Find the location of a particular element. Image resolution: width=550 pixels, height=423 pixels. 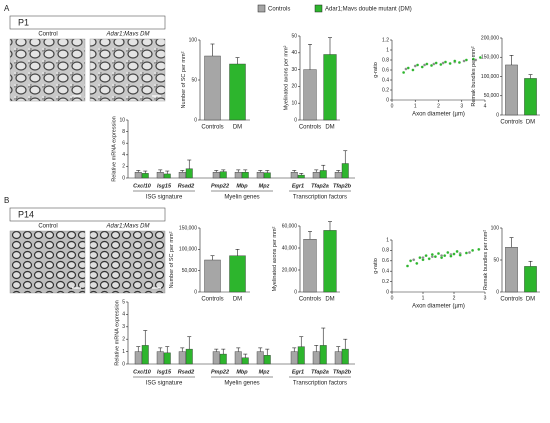

y-tick-label: 20 is located at coordinates (294, 87).